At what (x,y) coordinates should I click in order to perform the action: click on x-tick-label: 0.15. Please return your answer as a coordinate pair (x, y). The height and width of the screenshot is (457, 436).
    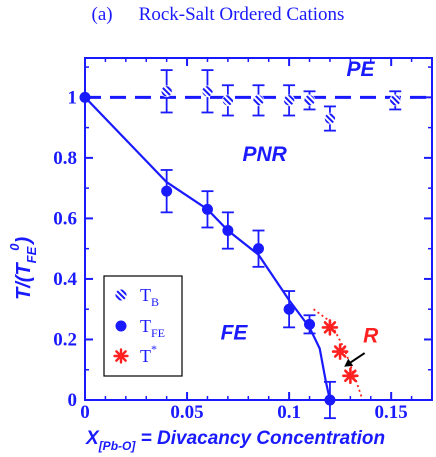
    Looking at the image, I should click on (391, 412).